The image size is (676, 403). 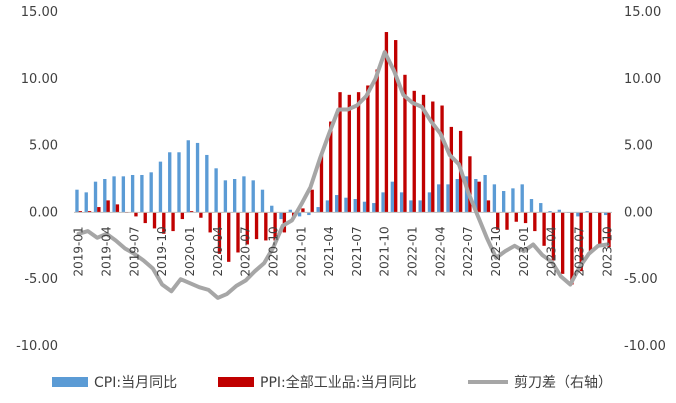 I want to click on left-y-axis: 15.00 10.00 5.00 0.00 -5.00 -10.00, so click(x=37, y=179).